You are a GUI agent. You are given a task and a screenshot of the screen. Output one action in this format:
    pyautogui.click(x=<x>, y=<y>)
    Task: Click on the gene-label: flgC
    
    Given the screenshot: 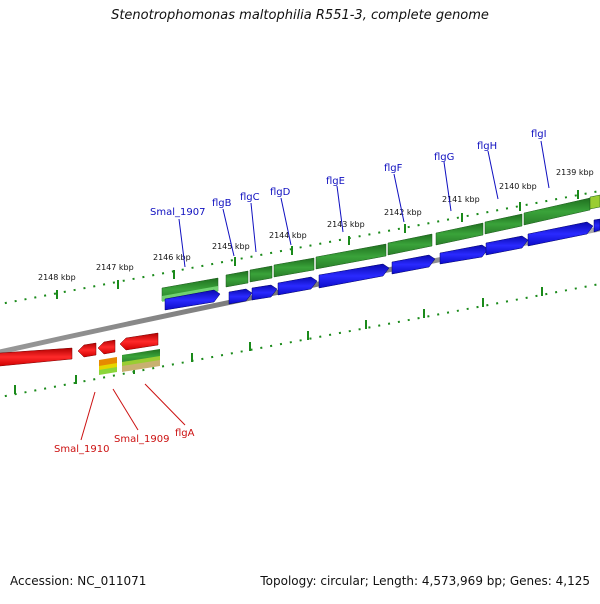 What is the action you would take?
    pyautogui.click(x=250, y=197)
    